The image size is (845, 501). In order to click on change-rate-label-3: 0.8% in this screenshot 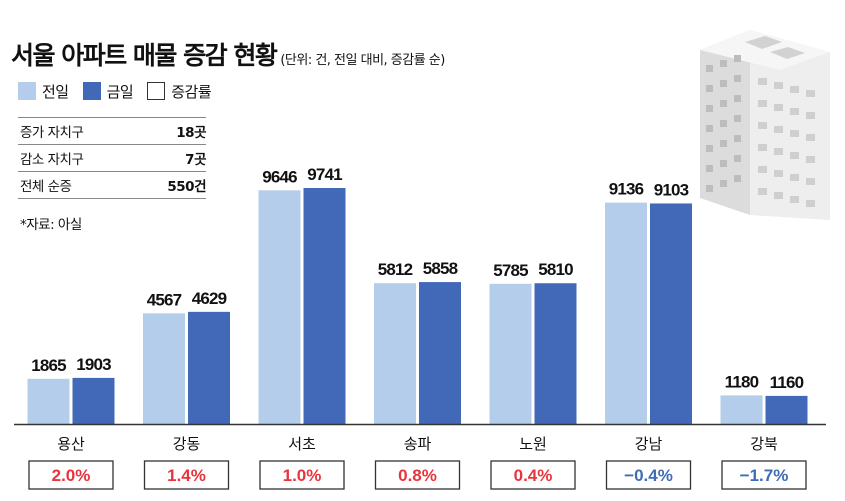, I will do `click(417, 475)`.